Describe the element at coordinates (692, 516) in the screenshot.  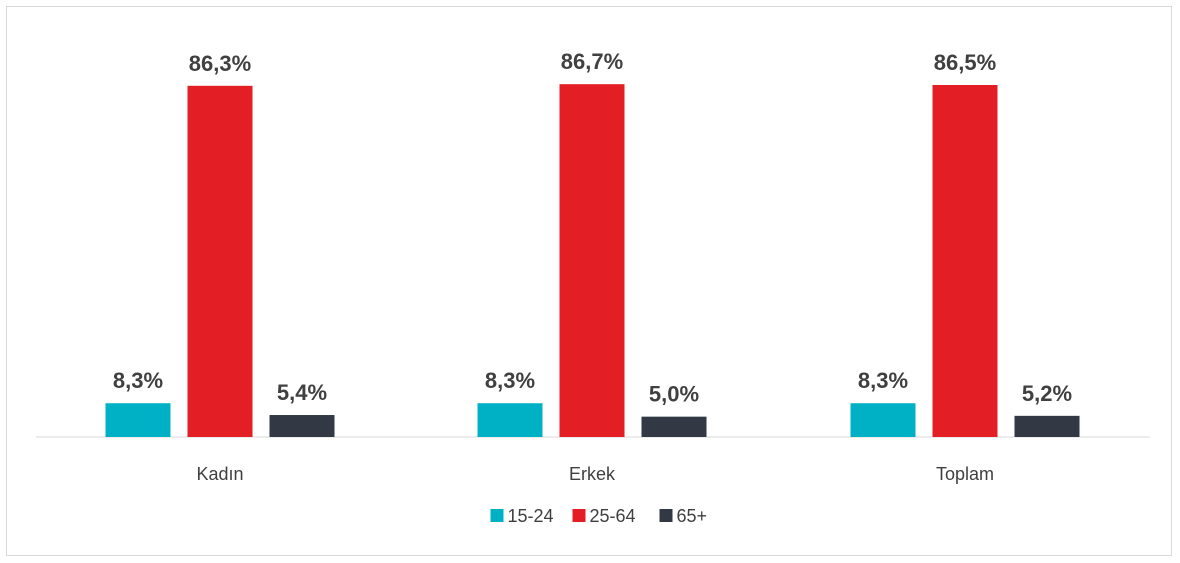
I see `legend-label: 65+` at that location.